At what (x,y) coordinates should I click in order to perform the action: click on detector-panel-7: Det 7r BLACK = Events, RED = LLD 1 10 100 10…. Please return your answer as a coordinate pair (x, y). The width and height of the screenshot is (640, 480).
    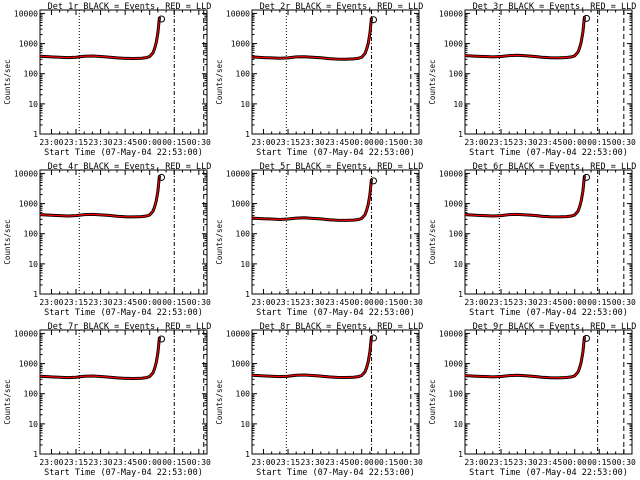
    Looking at the image, I should click on (107, 400).